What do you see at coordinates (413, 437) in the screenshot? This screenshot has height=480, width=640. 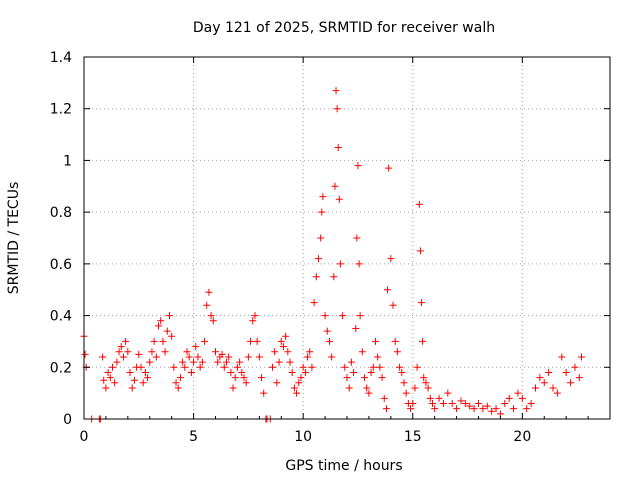 I see `x-tick-label: 15` at bounding box center [413, 437].